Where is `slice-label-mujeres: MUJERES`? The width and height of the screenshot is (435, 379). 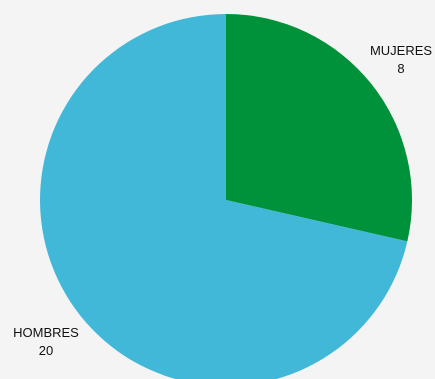 slice-label-mujeres: MUJERES is located at coordinates (401, 50).